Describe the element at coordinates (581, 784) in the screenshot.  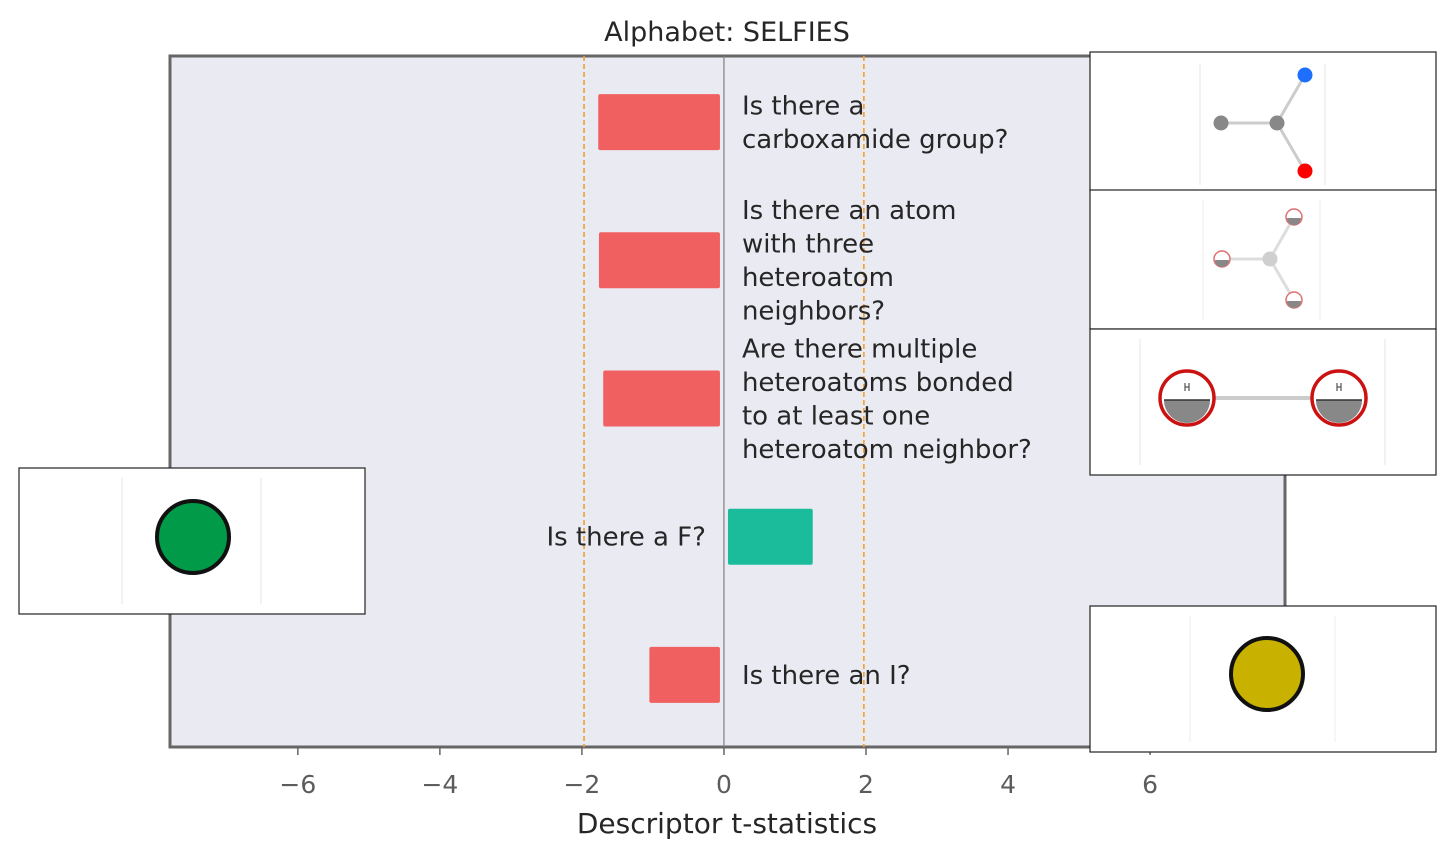
I see `x-tick-label-2: −2` at that location.